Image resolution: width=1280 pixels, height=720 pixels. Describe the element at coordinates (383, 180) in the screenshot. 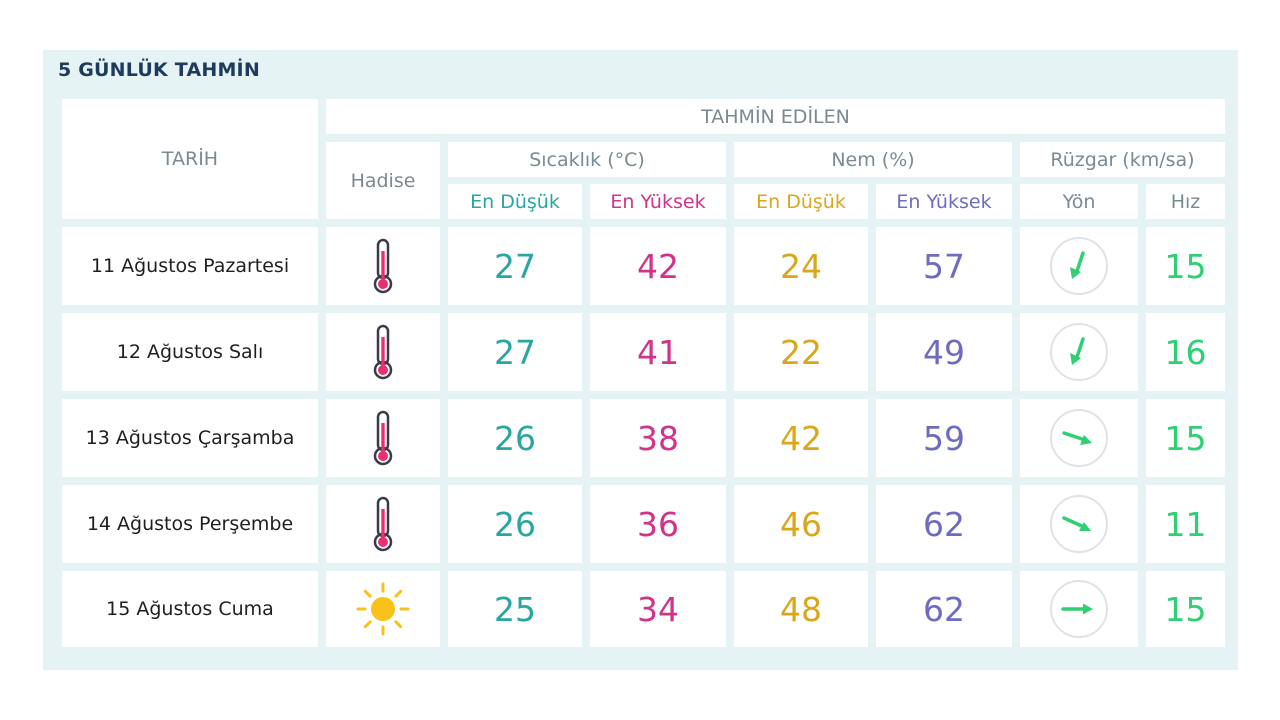

I see `header-event: Hadise` at that location.